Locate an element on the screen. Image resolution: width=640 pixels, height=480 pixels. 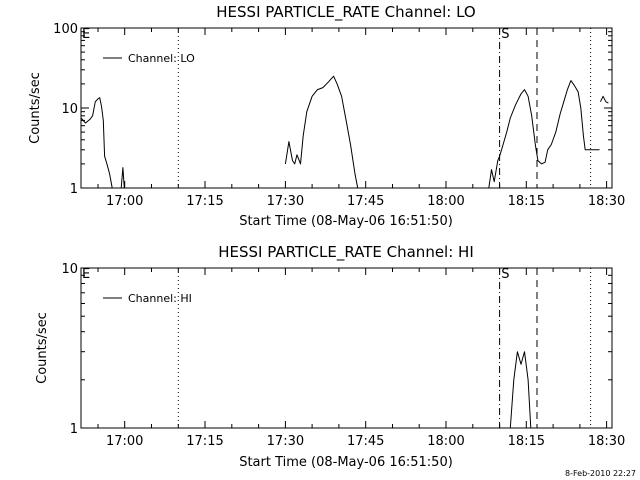
hi-panel-curves is located at coordinates (520, 390).